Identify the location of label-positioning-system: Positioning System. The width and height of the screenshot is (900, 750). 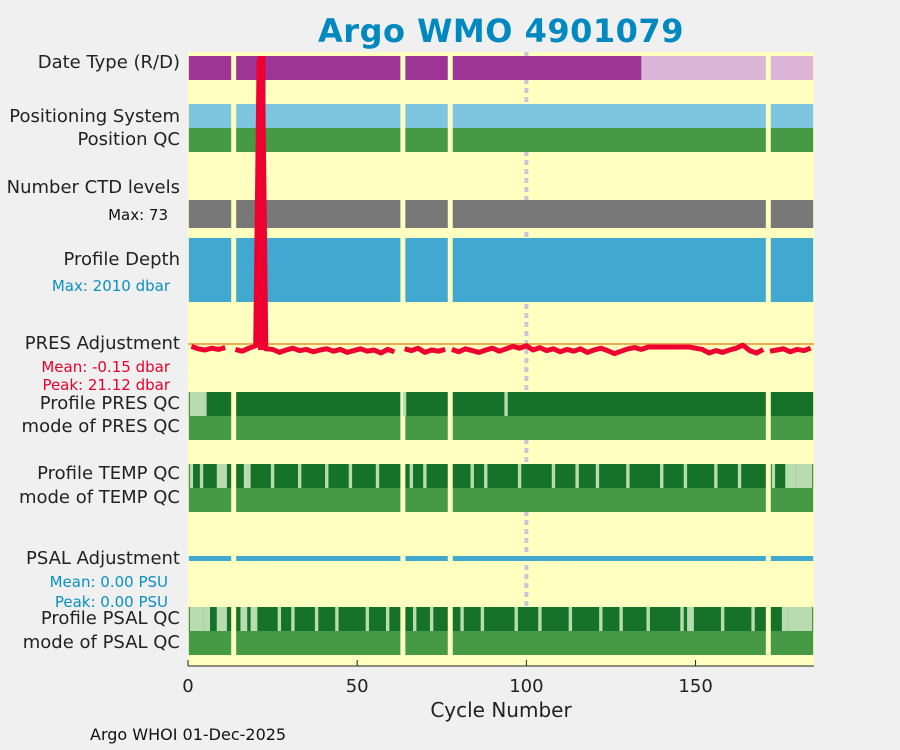
(94, 116).